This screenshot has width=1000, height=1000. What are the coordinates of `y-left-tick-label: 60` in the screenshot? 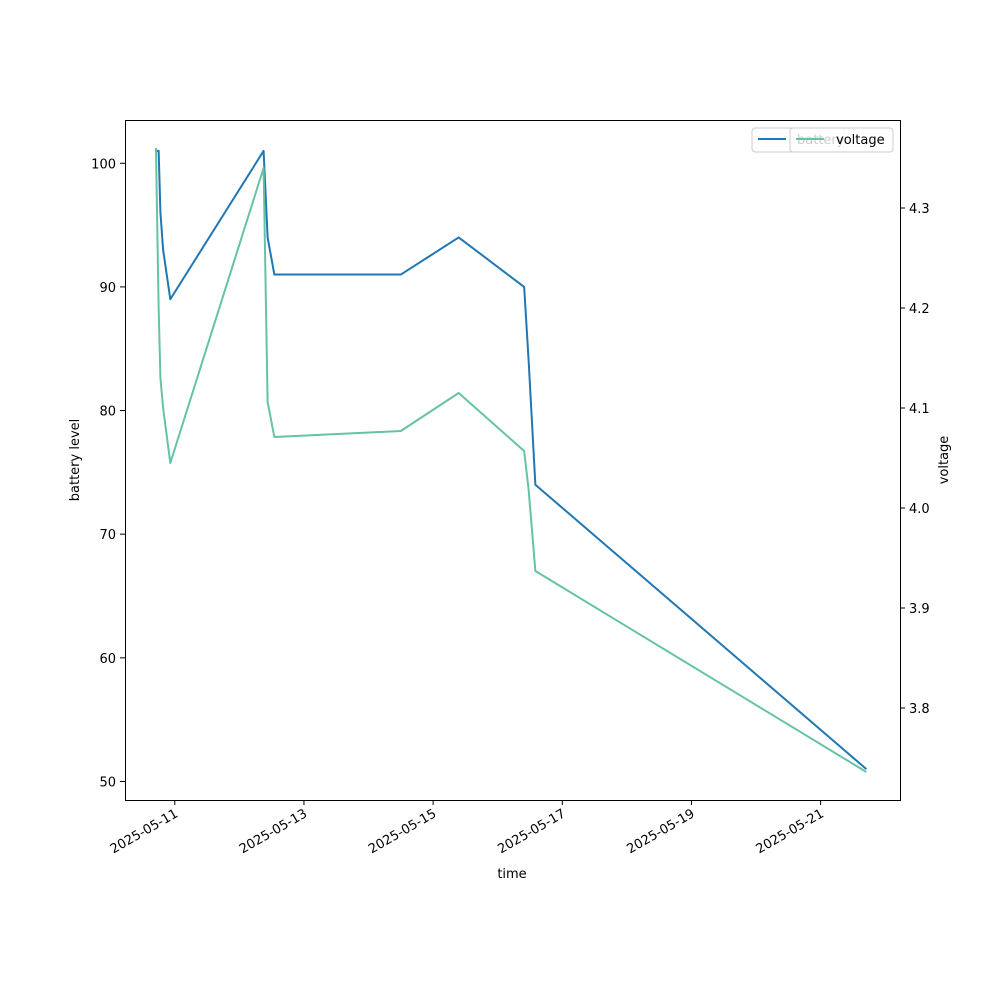 It's located at (107, 659).